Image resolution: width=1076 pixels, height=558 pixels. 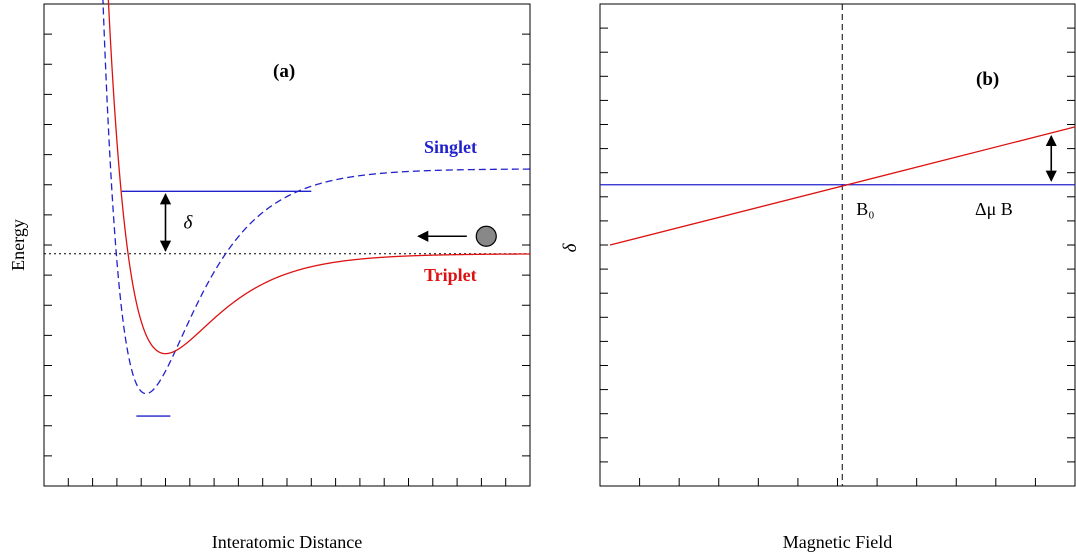 What do you see at coordinates (284, 71) in the screenshot?
I see `panel-a-label: (a)` at bounding box center [284, 71].